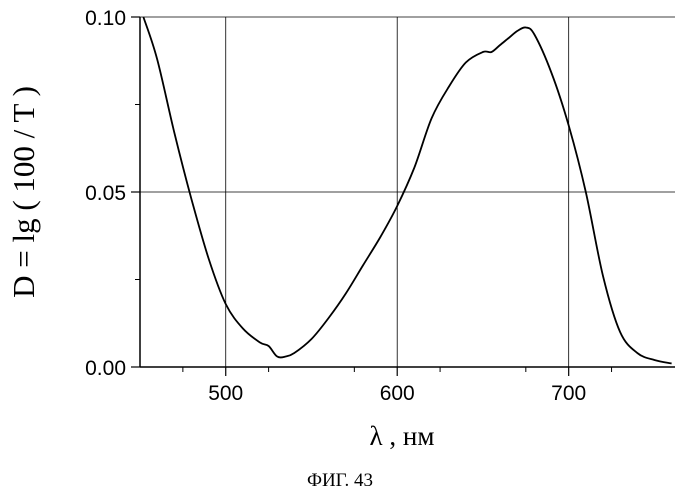  Describe the element at coordinates (105, 193) in the screenshot. I see `y-tick-label-1: 0.05` at that location.